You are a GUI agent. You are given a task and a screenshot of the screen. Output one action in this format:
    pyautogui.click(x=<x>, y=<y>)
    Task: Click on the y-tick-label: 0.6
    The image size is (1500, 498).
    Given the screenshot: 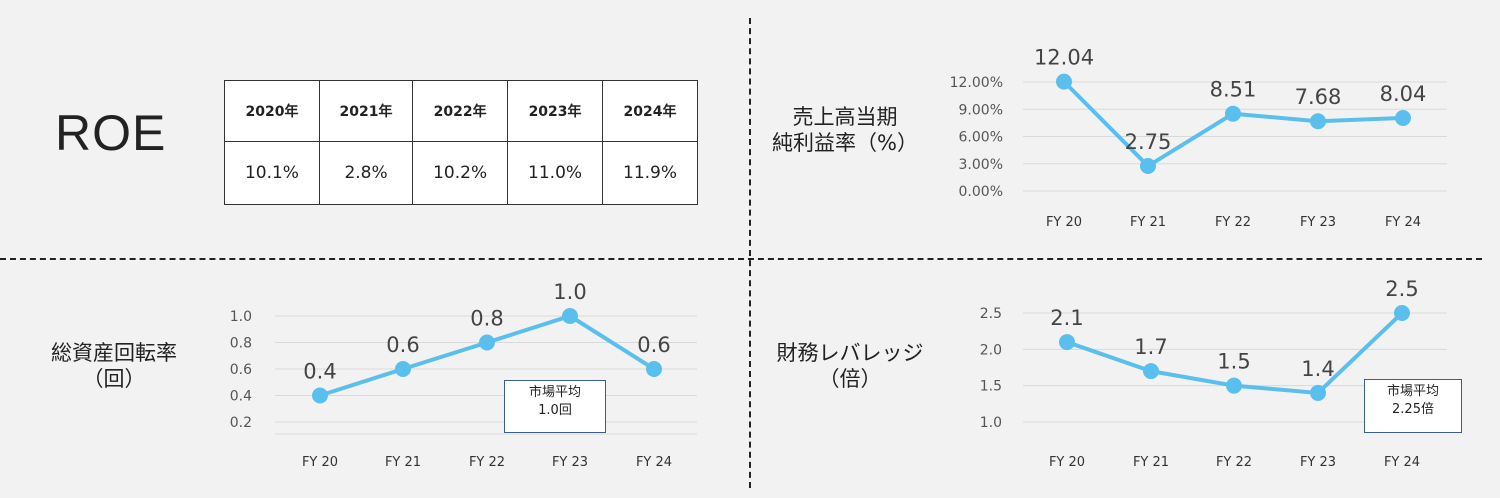 What is the action you would take?
    pyautogui.click(x=241, y=370)
    